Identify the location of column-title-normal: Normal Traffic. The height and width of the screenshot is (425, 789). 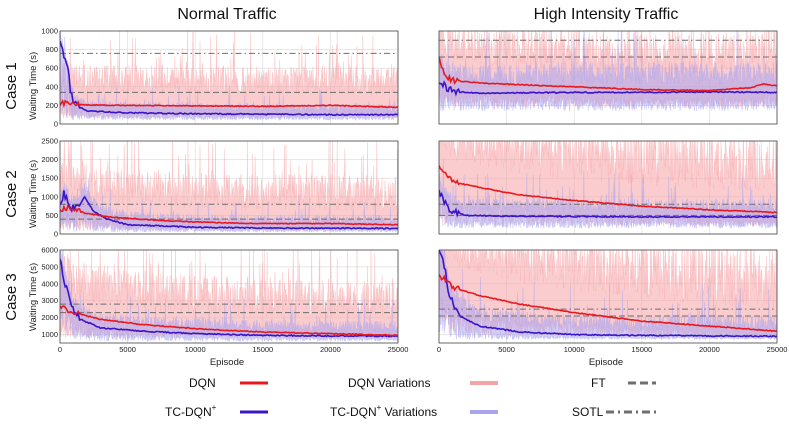
(226, 14).